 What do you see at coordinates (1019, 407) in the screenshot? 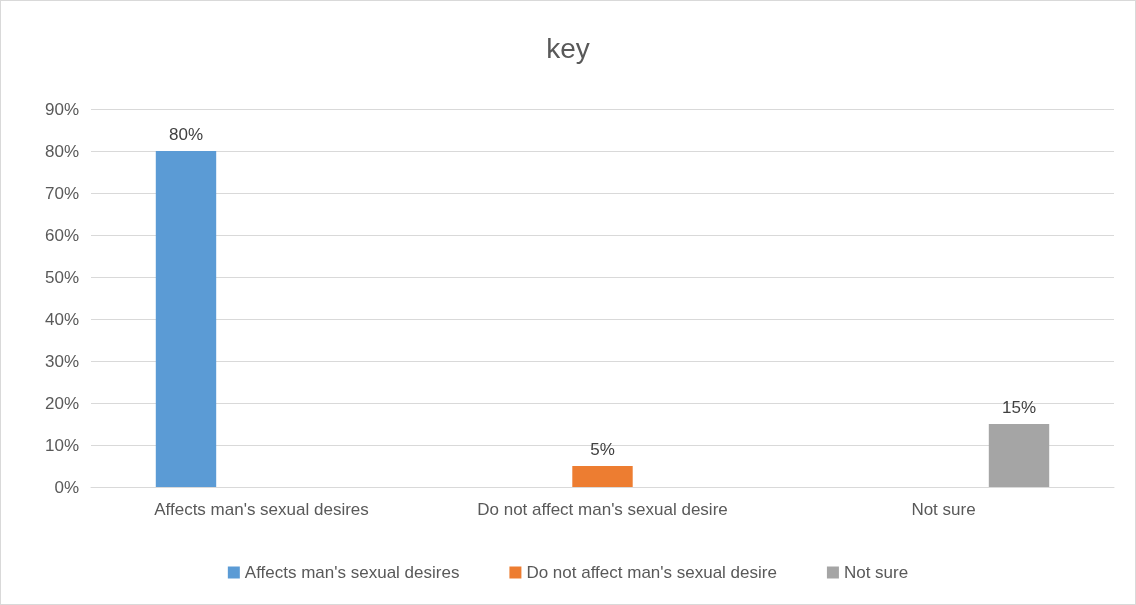
I see `data-label: 15%` at bounding box center [1019, 407].